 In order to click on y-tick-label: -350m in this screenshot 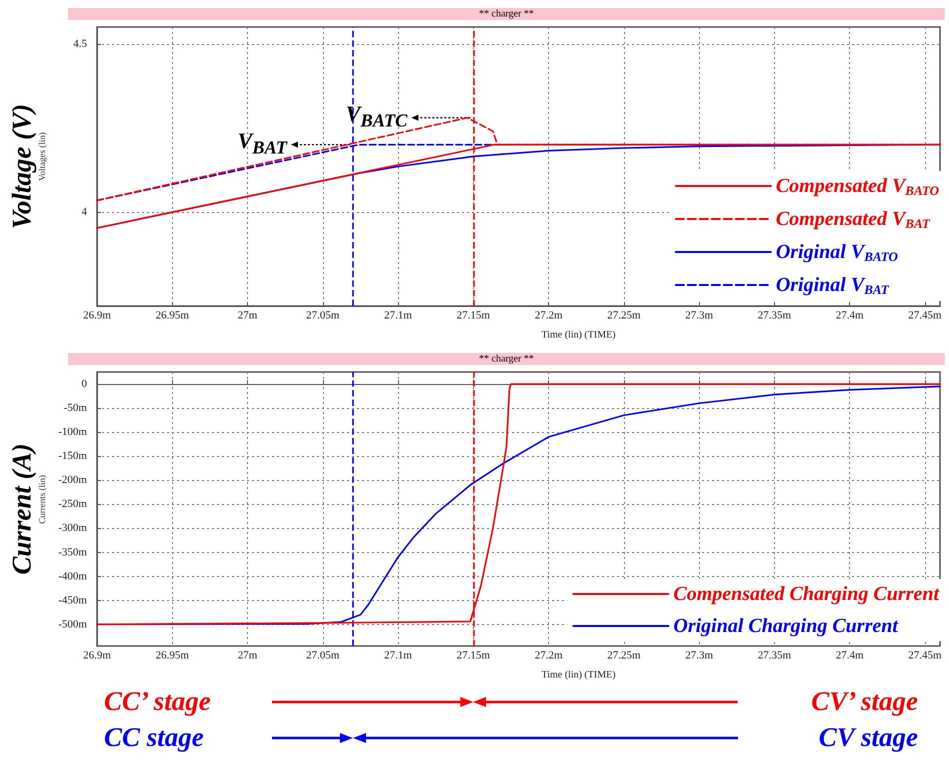, I will do `click(73, 552)`.